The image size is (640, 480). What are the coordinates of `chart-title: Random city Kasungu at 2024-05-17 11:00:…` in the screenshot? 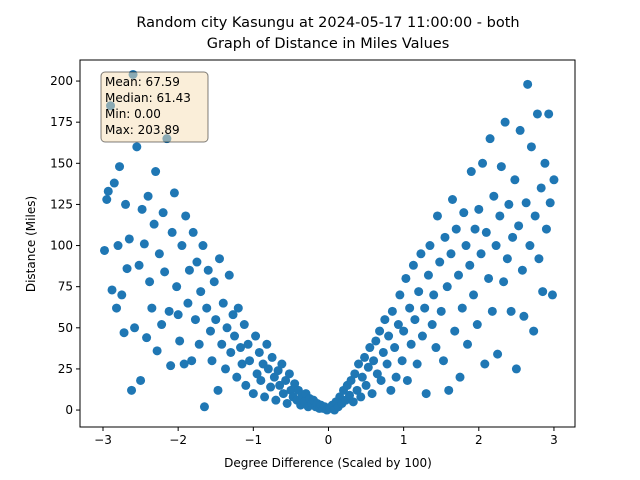 It's located at (327, 23).